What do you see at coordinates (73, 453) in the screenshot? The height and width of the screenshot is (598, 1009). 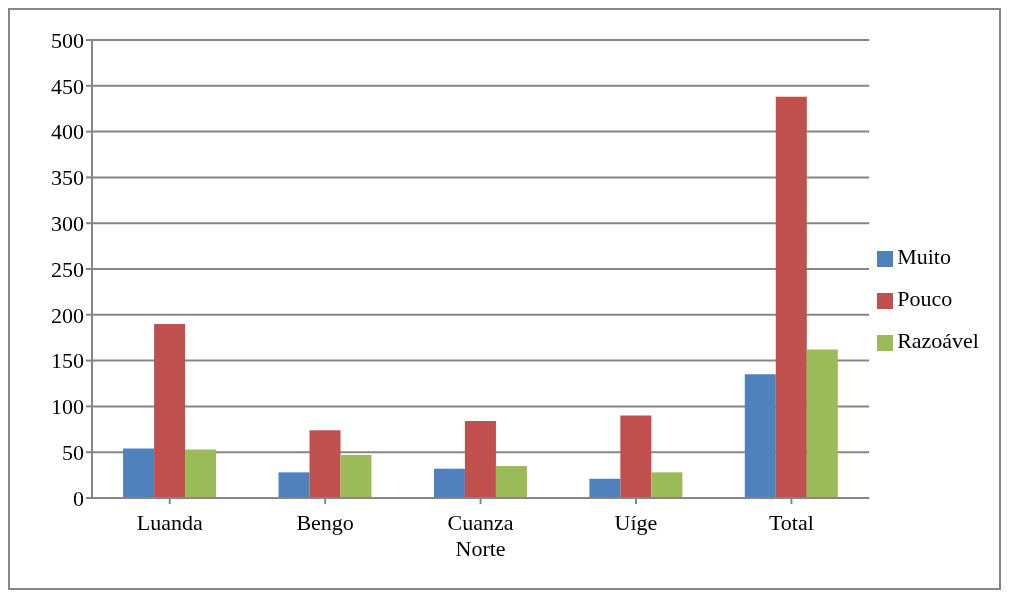 I see `y-tick-label: 50` at bounding box center [73, 453].